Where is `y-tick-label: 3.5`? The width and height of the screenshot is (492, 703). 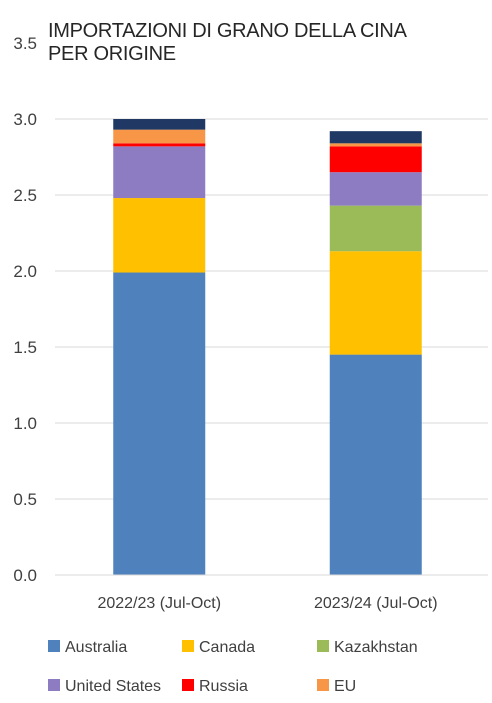 y-tick-label: 3.5 is located at coordinates (25, 43).